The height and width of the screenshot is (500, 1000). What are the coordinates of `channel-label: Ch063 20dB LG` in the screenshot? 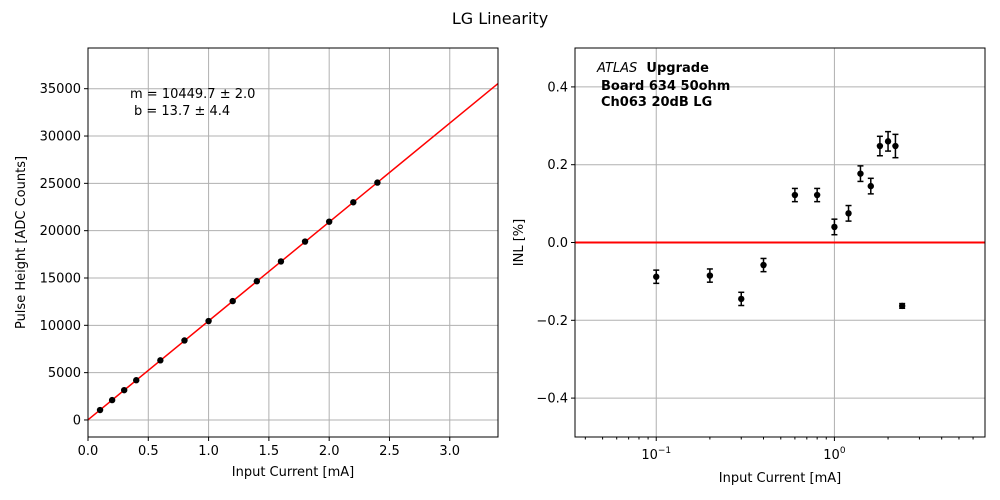 It's located at (656, 102).